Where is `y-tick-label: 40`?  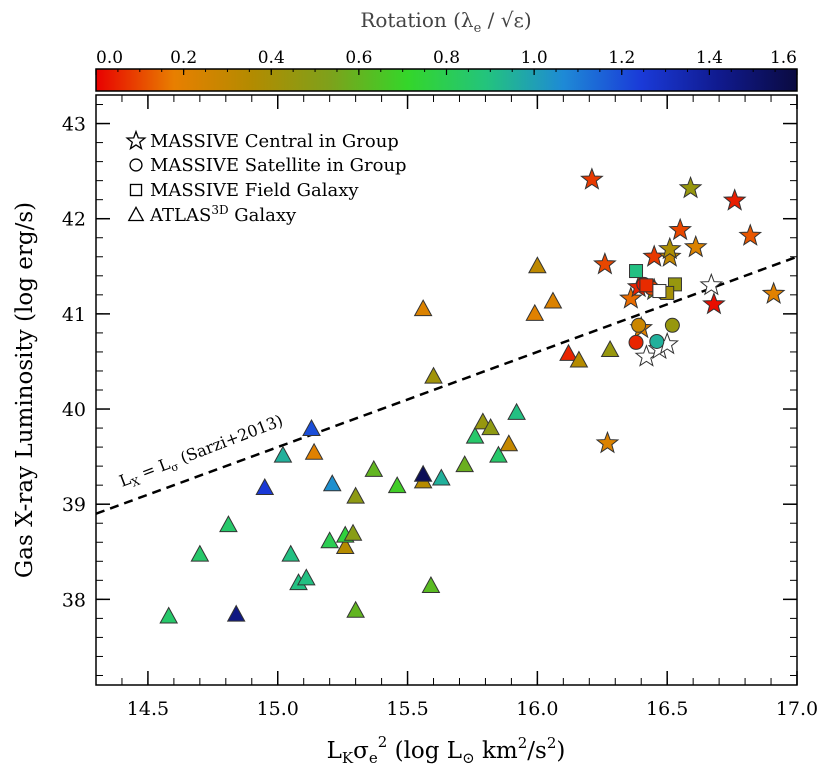 y-tick-label: 40 is located at coordinates (74, 410).